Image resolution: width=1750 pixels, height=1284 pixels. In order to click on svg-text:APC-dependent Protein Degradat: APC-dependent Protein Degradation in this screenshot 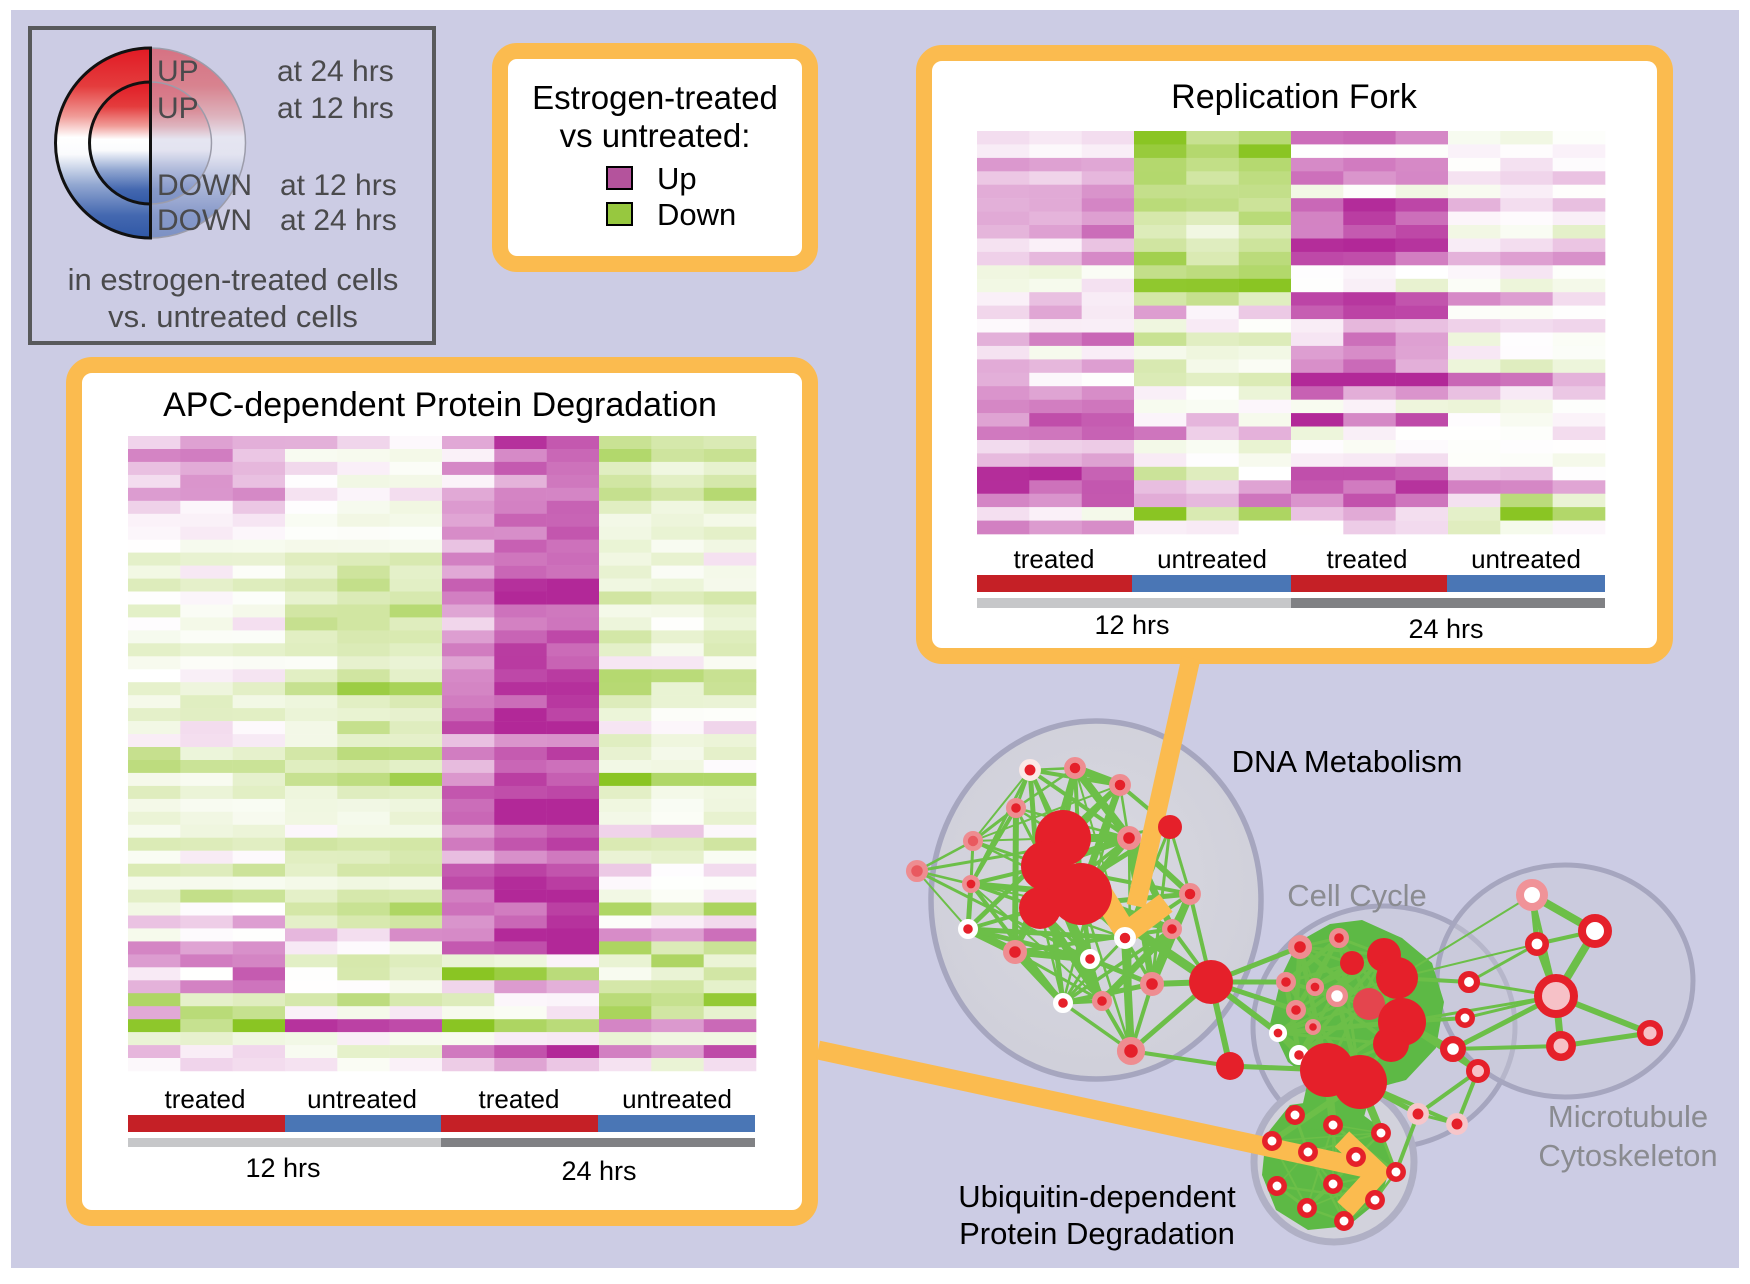, I will do `click(440, 405)`.